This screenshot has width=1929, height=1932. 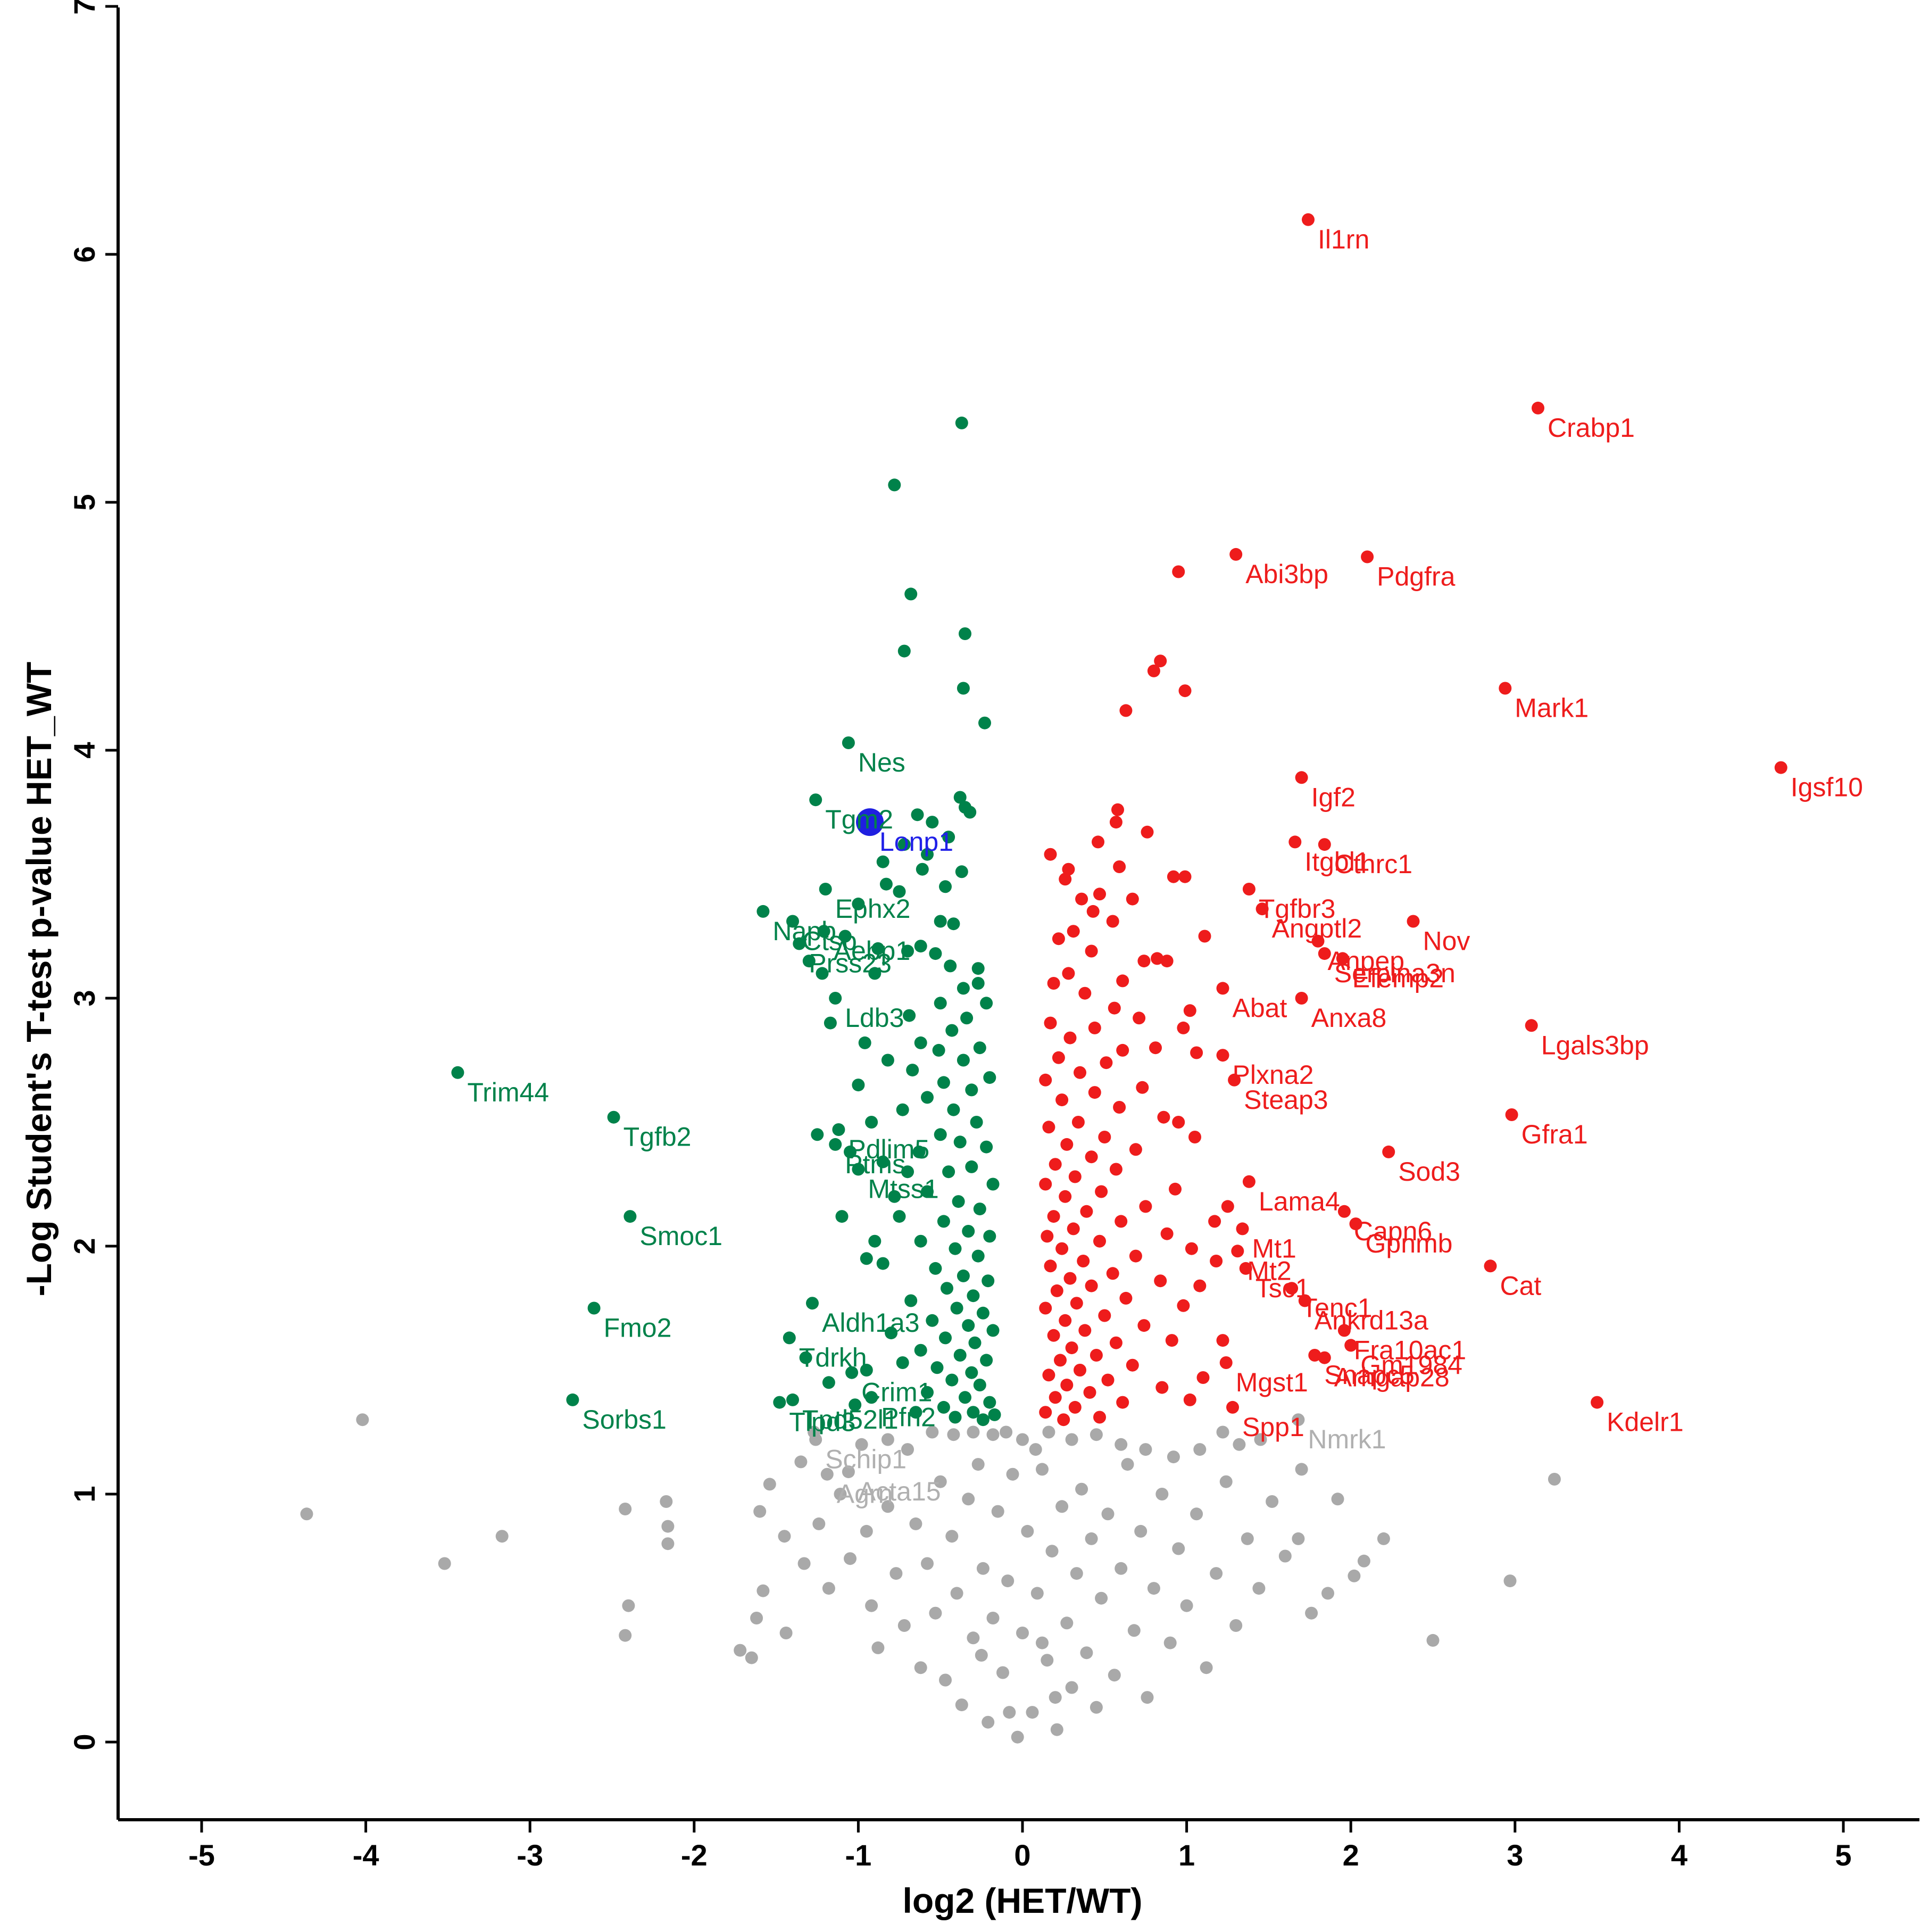 I want to click on gene-label-schip1: Schip1, so click(x=866, y=1460).